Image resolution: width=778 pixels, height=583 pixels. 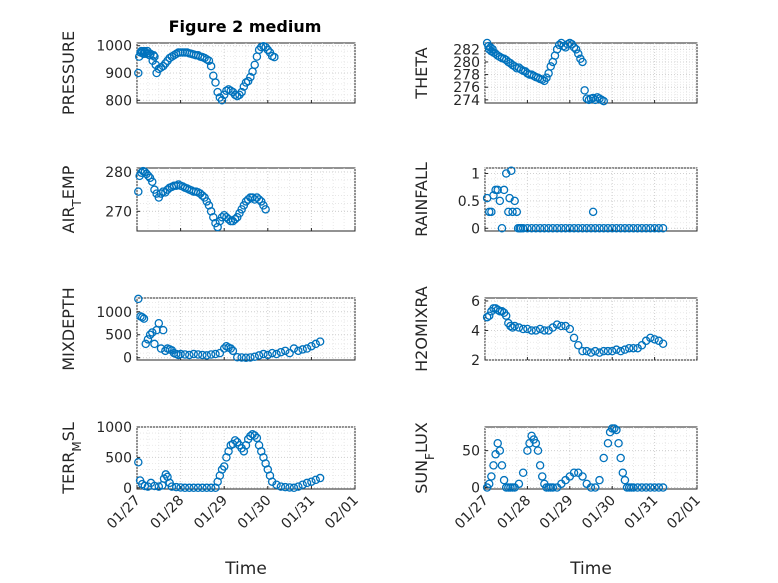 What do you see at coordinates (591, 199) in the screenshot?
I see `rainfall-axes-frame` at bounding box center [591, 199].